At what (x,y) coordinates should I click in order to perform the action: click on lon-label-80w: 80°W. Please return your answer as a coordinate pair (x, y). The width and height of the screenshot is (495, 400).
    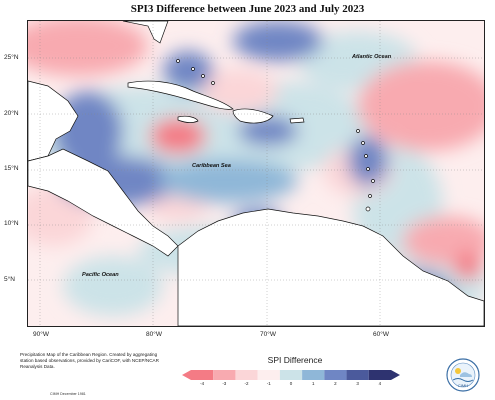
    Looking at the image, I should click on (154, 334).